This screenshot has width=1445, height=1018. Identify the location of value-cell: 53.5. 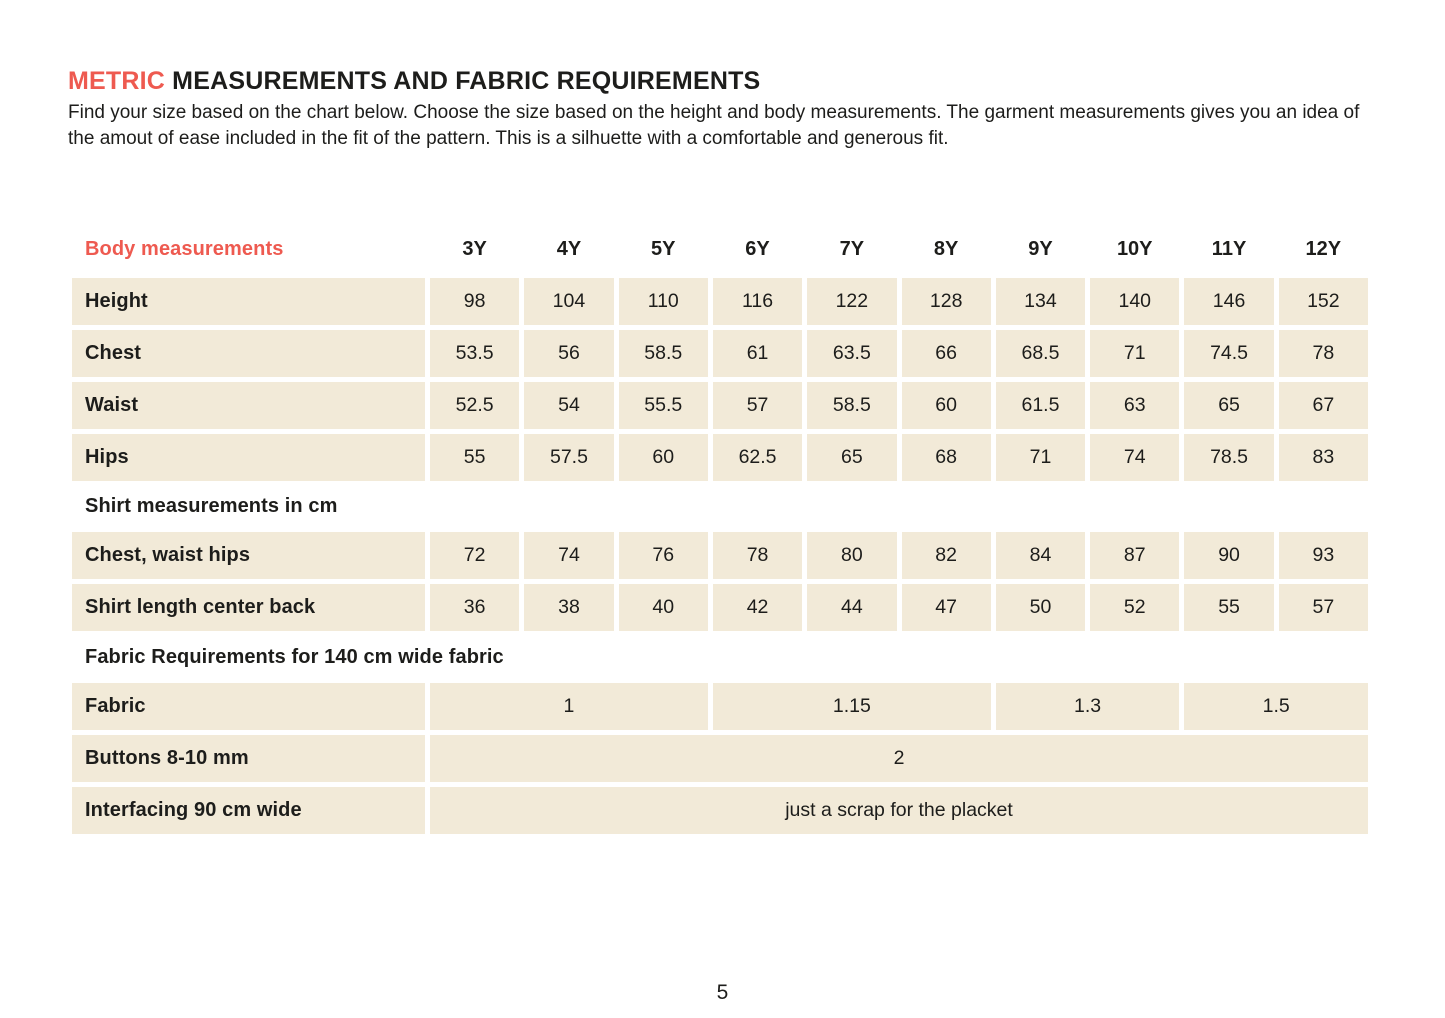
(475, 353).